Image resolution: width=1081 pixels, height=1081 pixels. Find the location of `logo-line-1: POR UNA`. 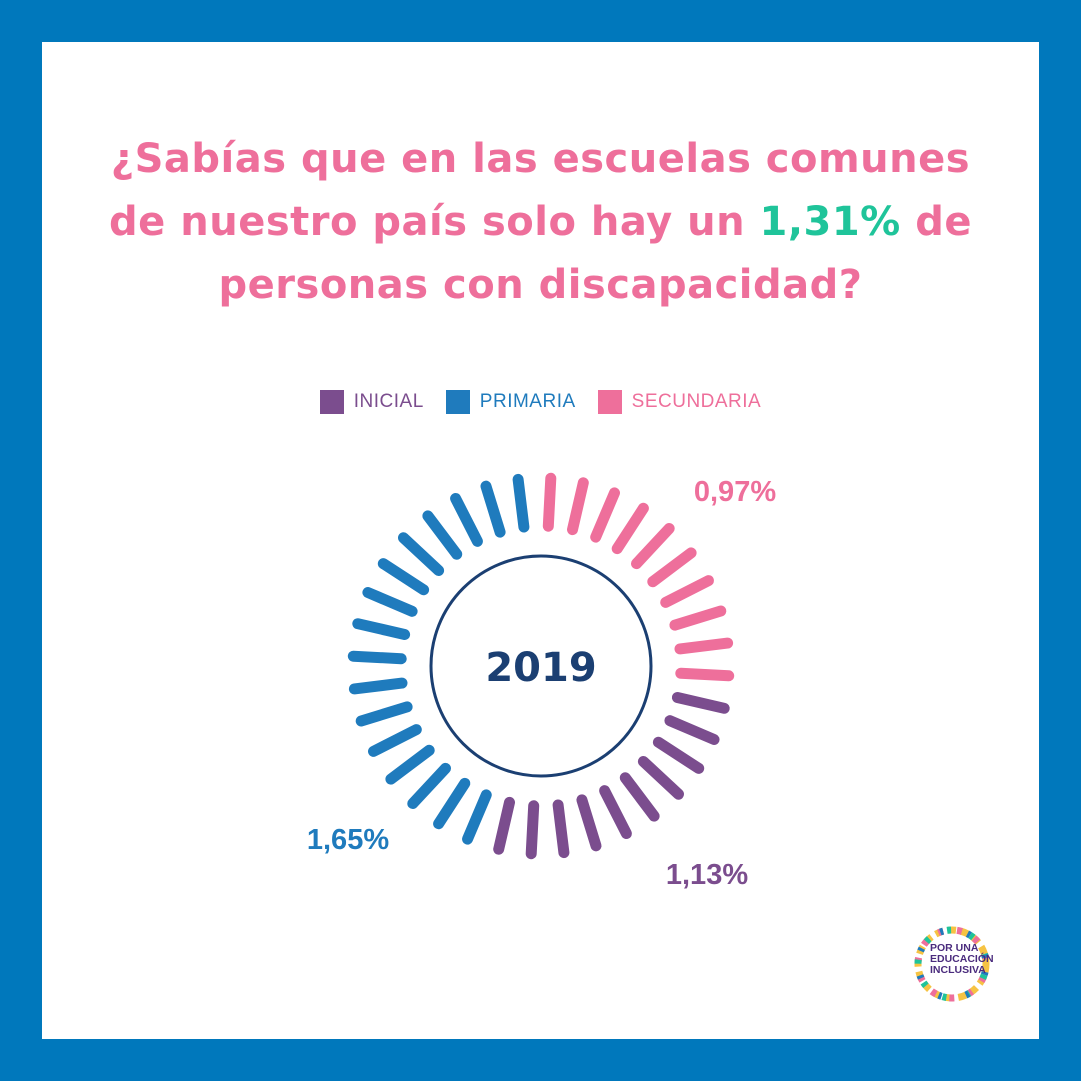

logo-line-1: POR UNA is located at coordinates (954, 948).